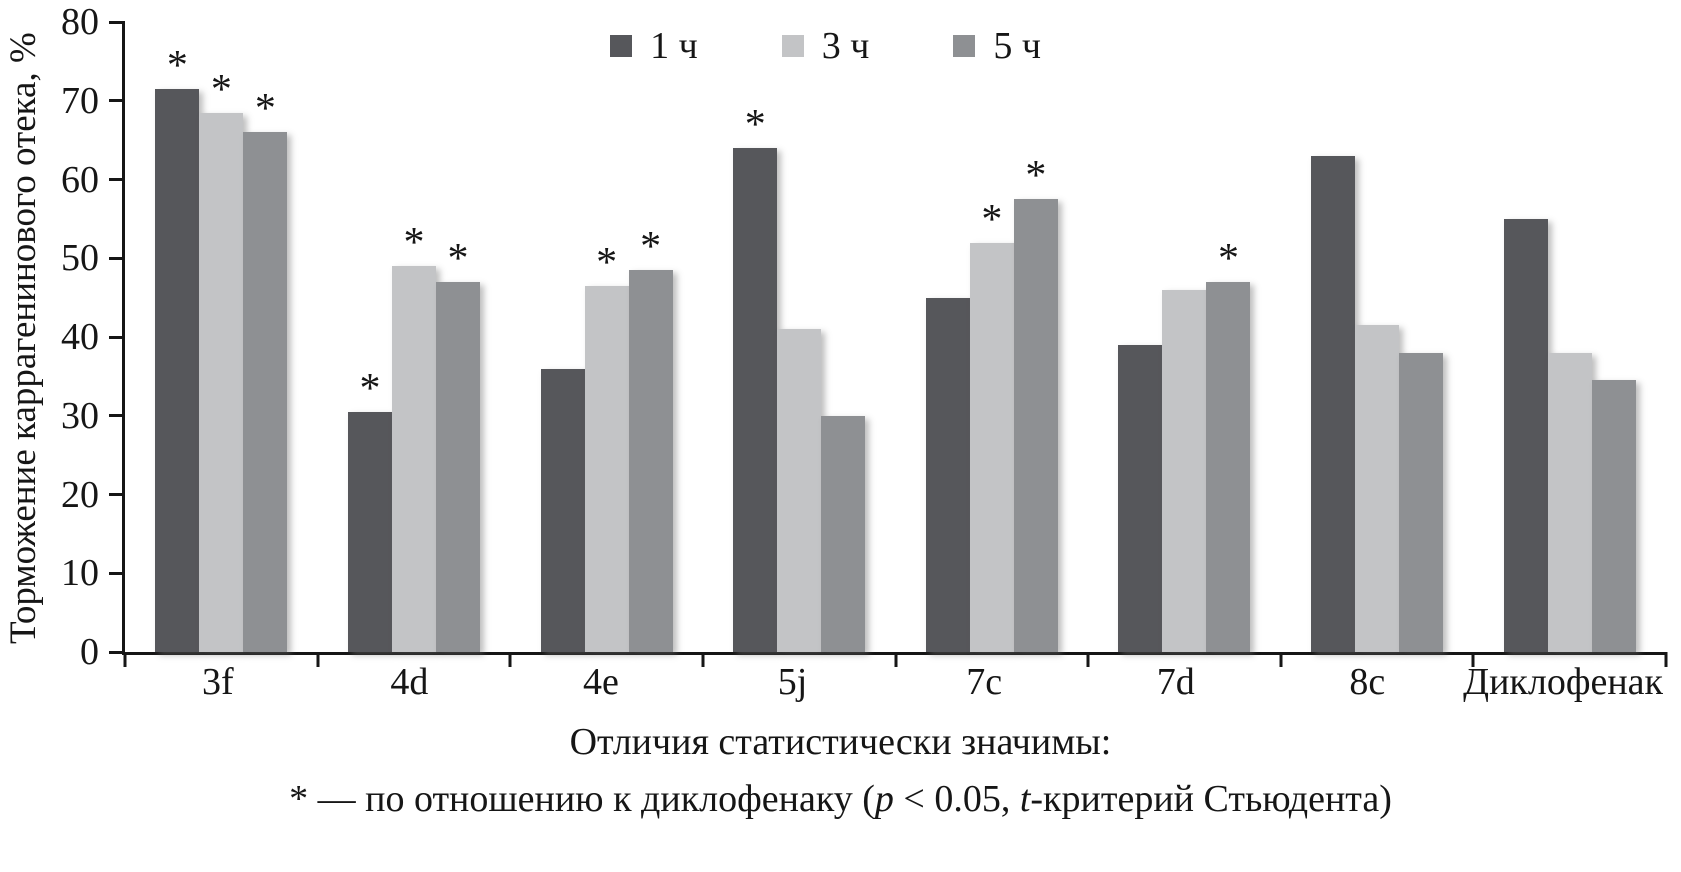  I want to click on y-tick-label: 40, so click(80, 337).